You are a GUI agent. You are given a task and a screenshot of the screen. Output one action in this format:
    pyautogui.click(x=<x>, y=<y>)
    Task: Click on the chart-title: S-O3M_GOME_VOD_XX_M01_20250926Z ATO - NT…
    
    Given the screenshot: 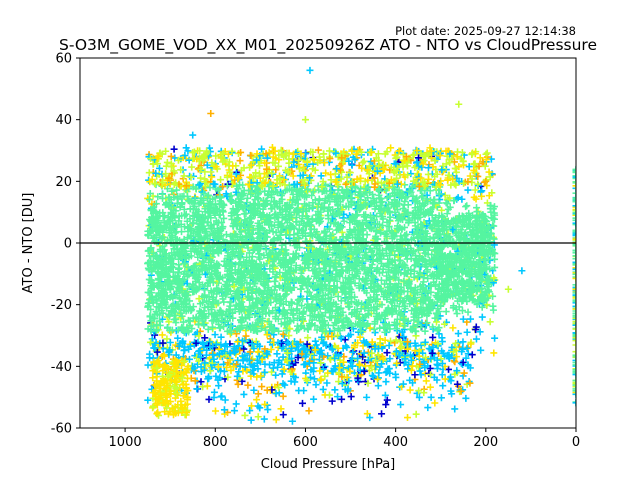 What is the action you would take?
    pyautogui.click(x=328, y=45)
    